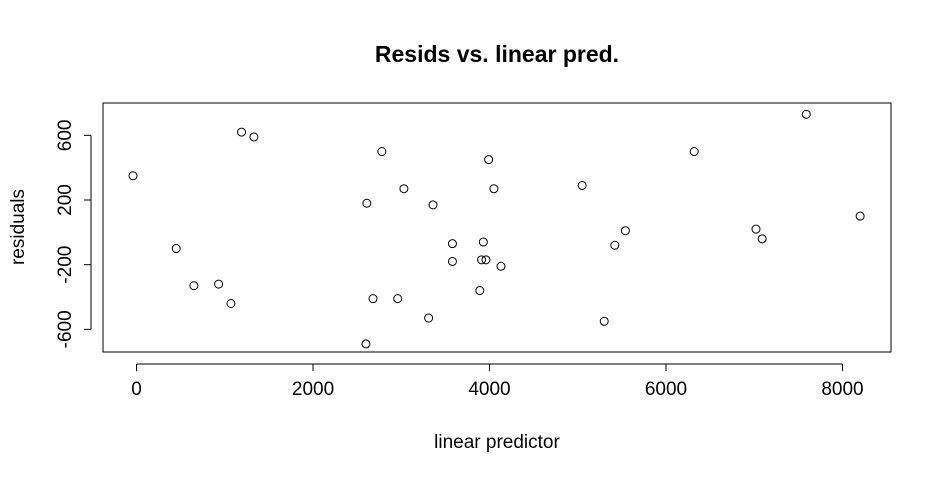 The height and width of the screenshot is (481, 944). Describe the element at coordinates (497, 54) in the screenshot. I see `chart-title: Resids vs. linear pred.` at that location.